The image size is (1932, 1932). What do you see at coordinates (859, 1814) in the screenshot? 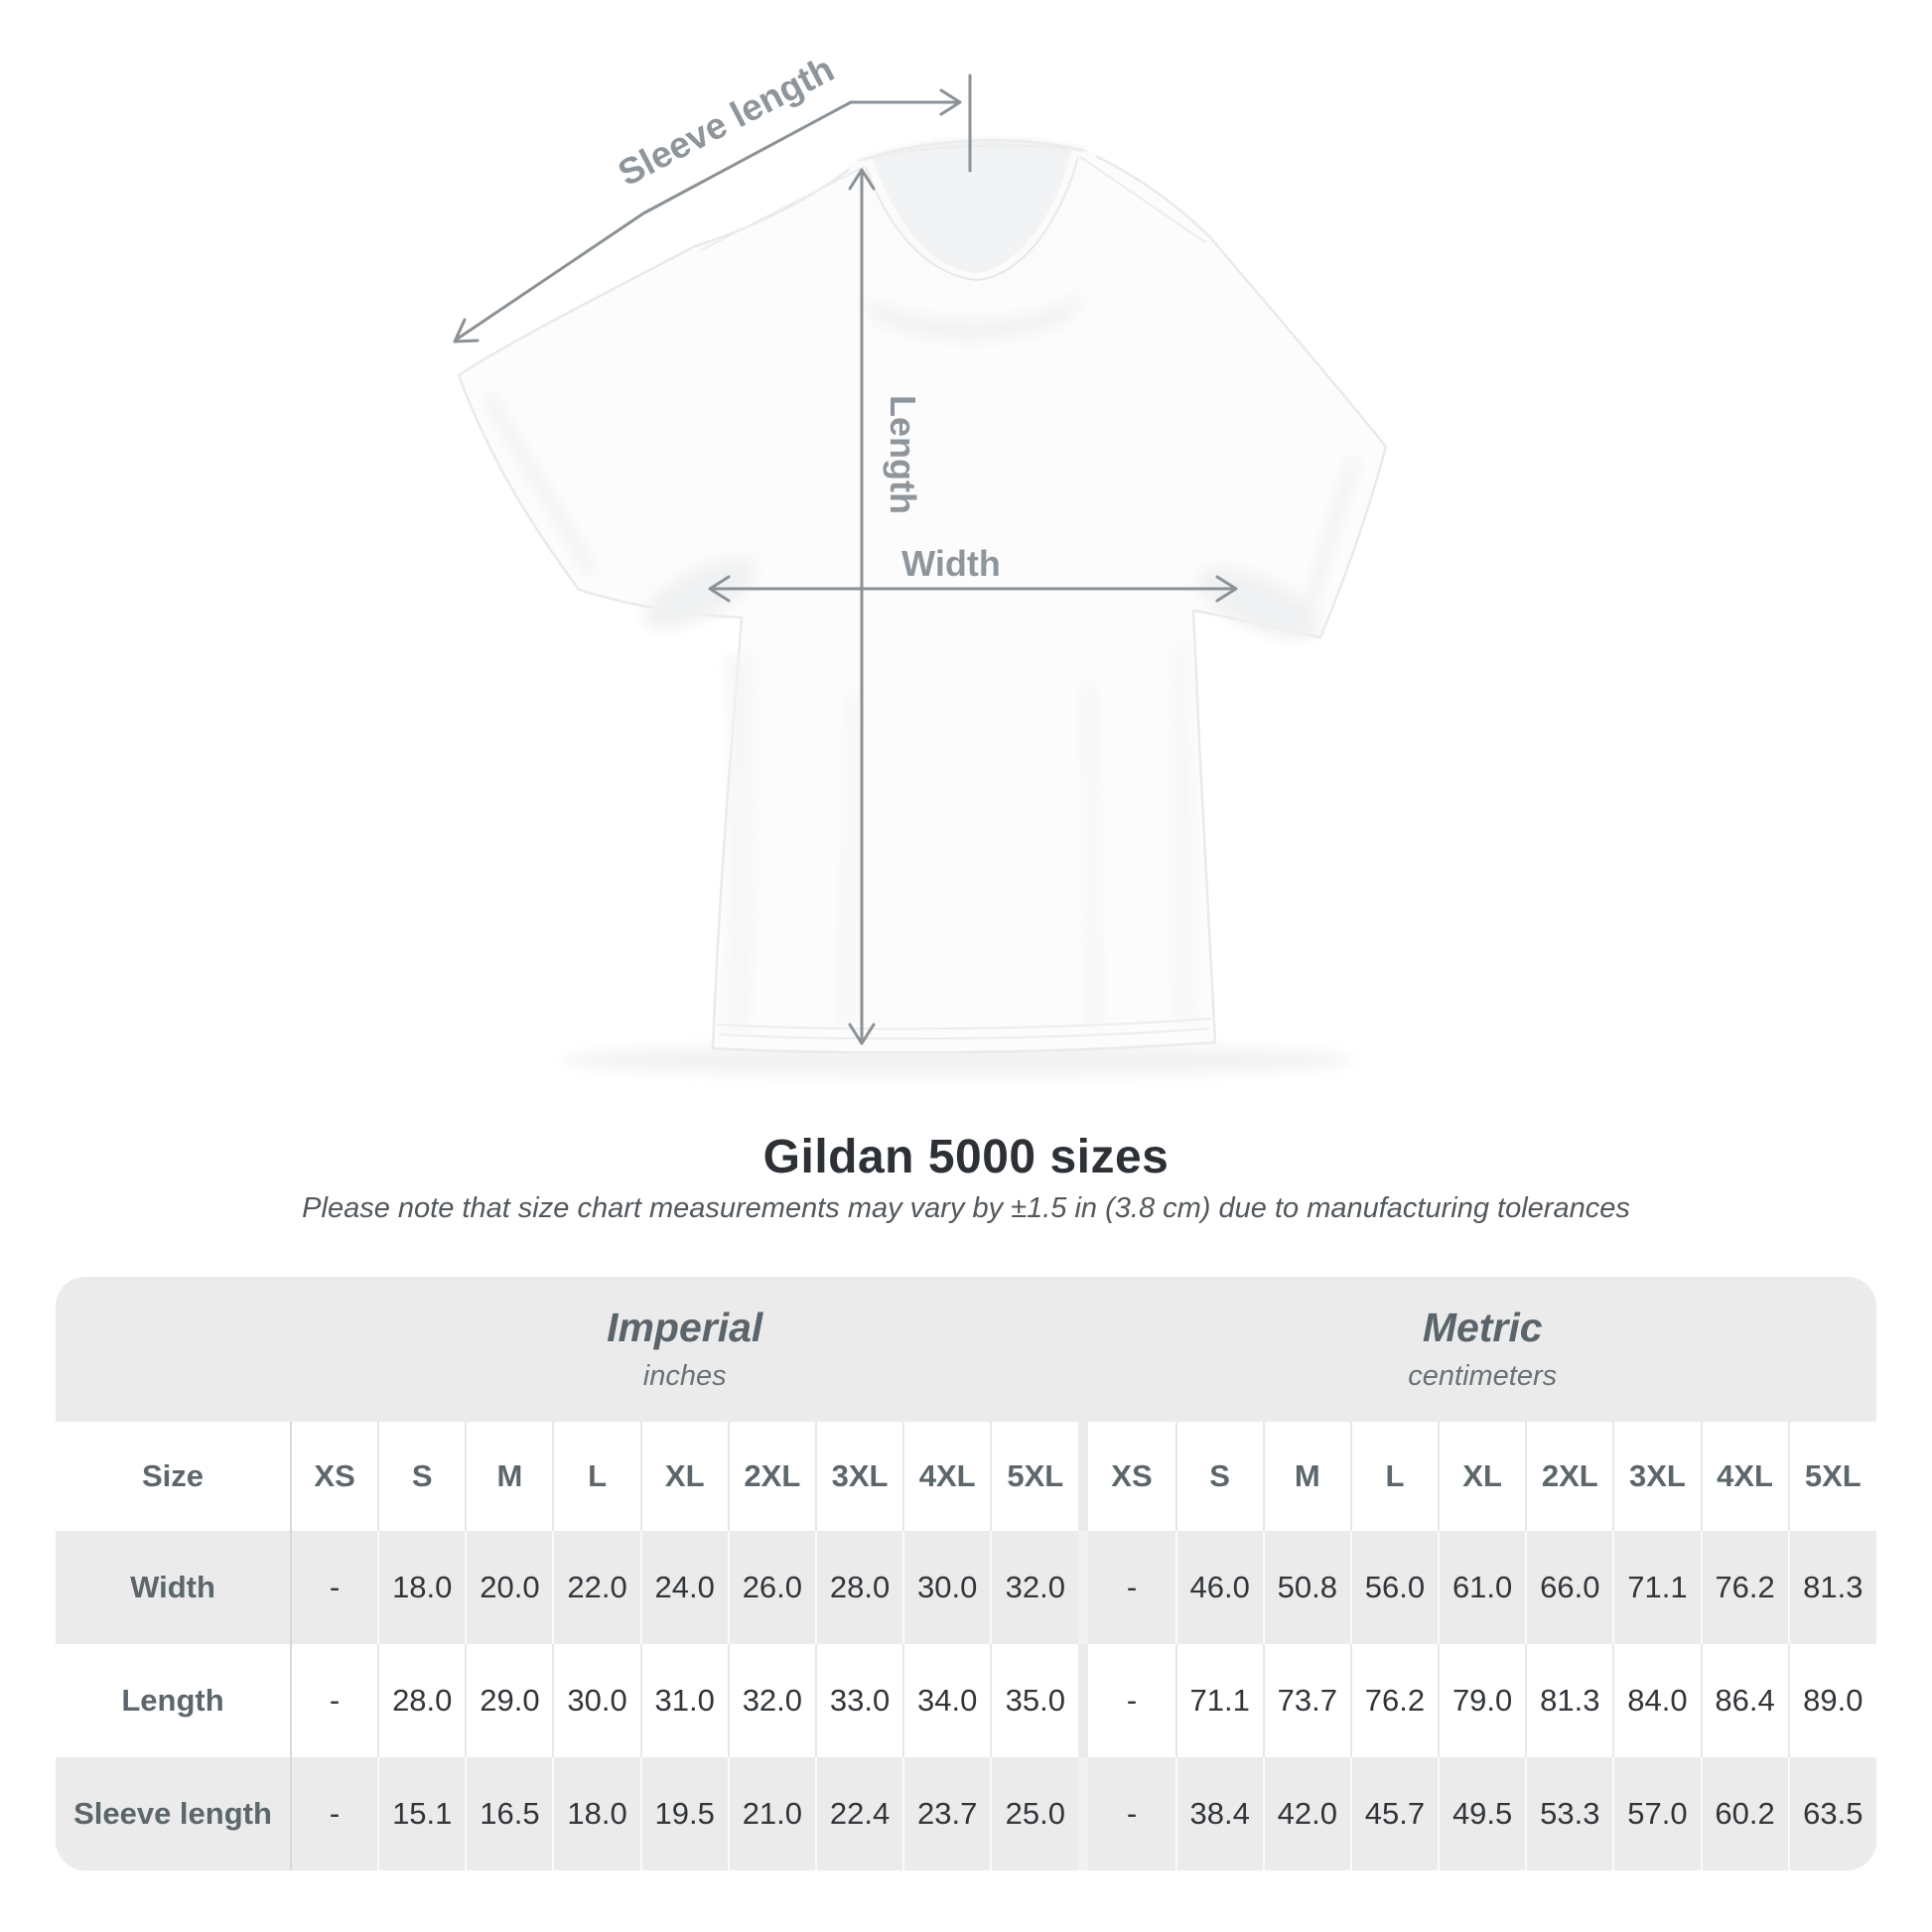
I see `cell: 22.4` at bounding box center [859, 1814].